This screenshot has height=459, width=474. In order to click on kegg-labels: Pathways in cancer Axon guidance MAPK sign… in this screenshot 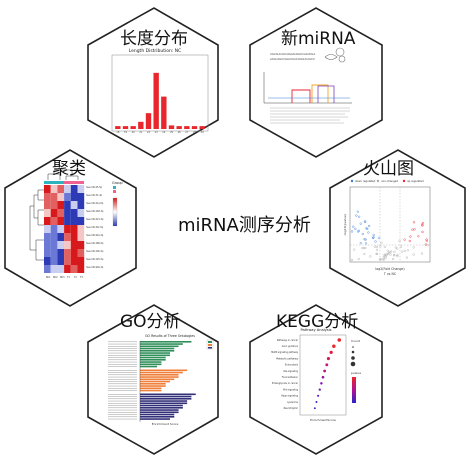, I will do `click(285, 374)`.